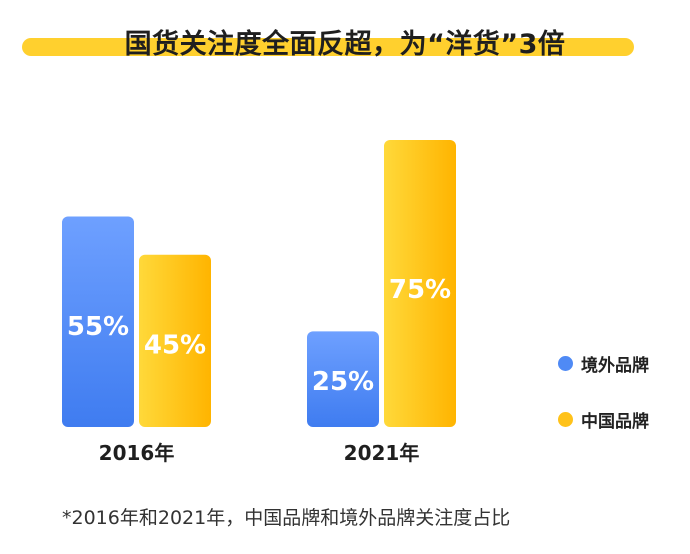  Describe the element at coordinates (382, 453) in the screenshot. I see `x-tick-label: 2021年` at that location.